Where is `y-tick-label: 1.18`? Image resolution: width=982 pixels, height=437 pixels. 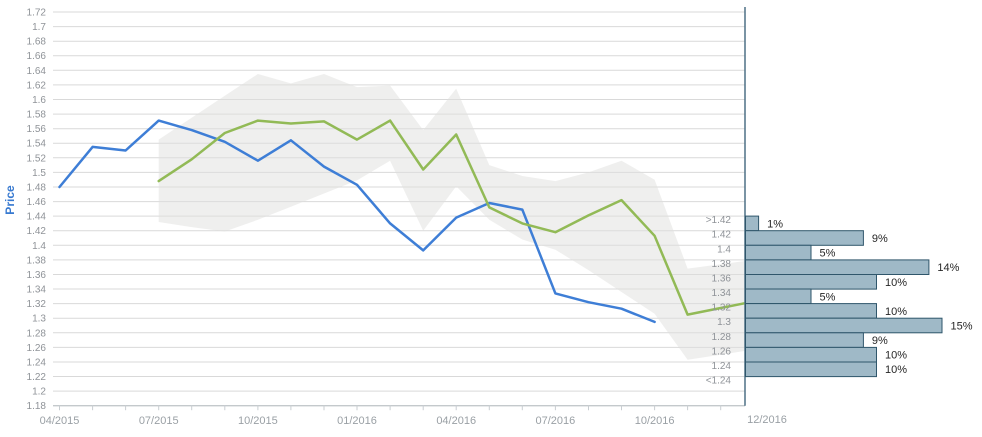 y-tick-label: 1.18 is located at coordinates (37, 406).